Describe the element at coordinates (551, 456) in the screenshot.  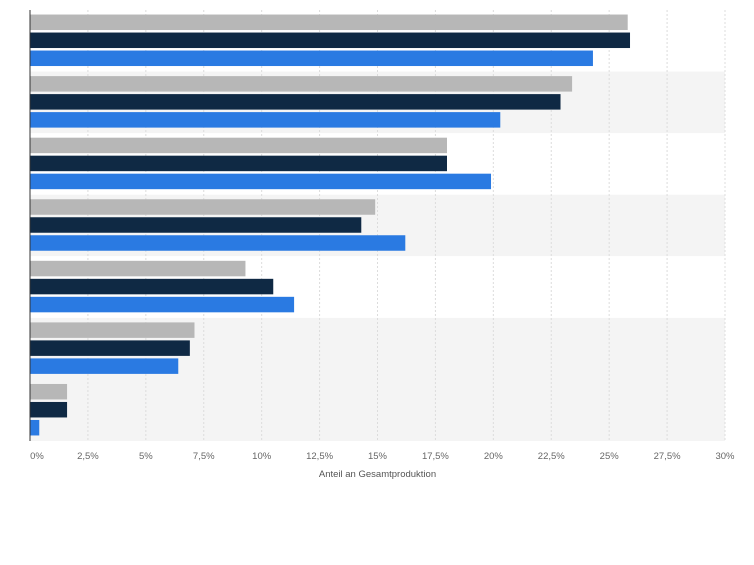
I see `x-tick-label: 22,5%` at that location.